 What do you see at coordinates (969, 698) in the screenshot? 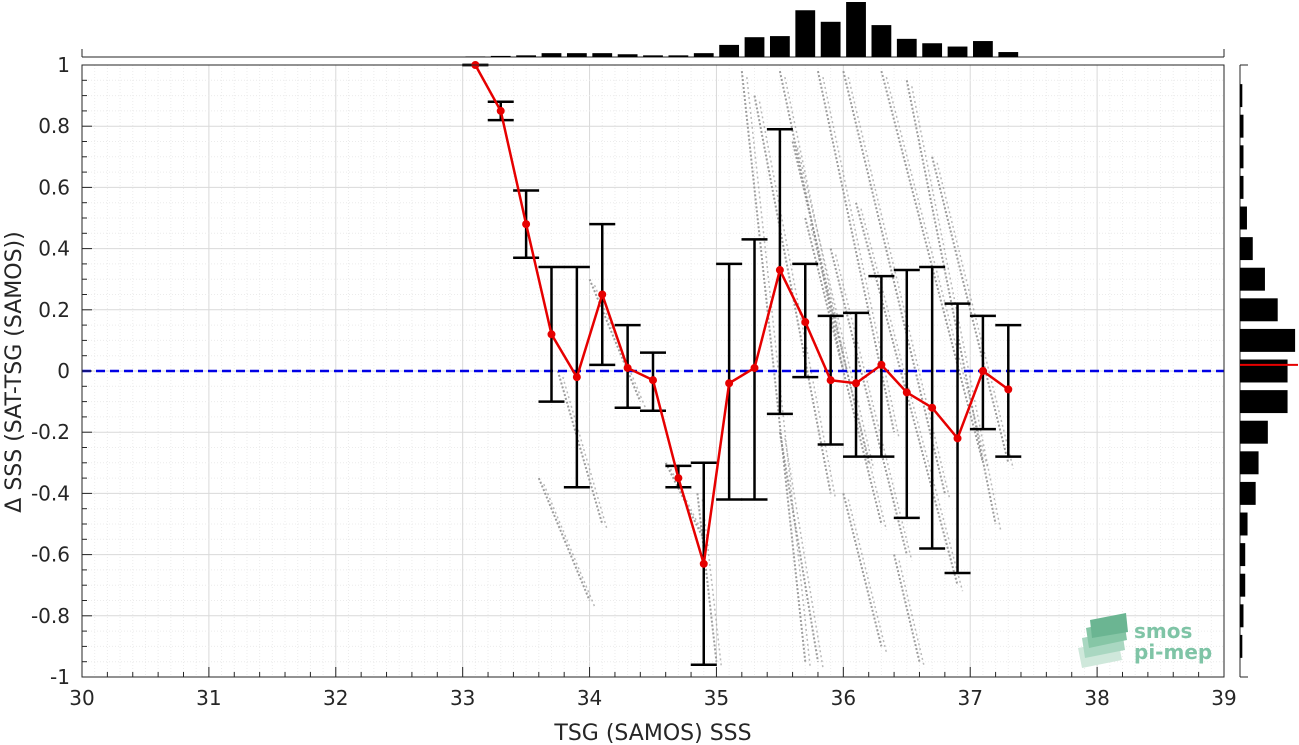
I see `x-tick-label: 37` at bounding box center [969, 698].